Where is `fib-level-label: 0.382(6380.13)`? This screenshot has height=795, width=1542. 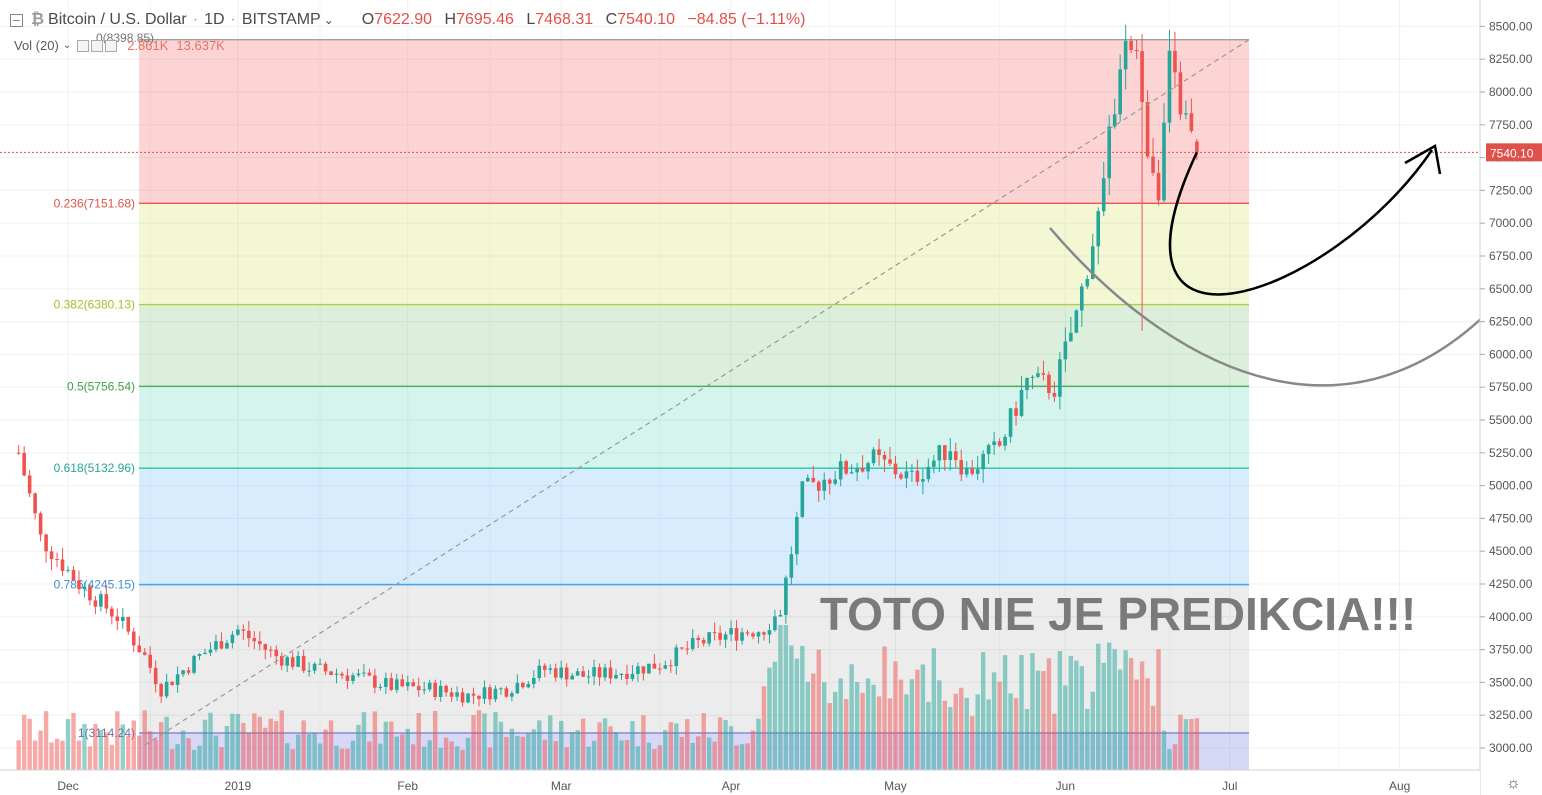 fib-level-label: 0.382(6380.13) is located at coordinates (94, 305).